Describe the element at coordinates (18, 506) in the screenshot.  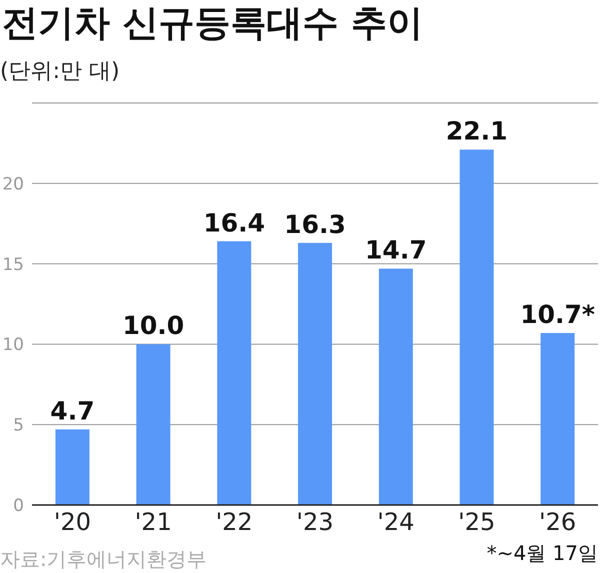
I see `y-tick-label: 0` at that location.